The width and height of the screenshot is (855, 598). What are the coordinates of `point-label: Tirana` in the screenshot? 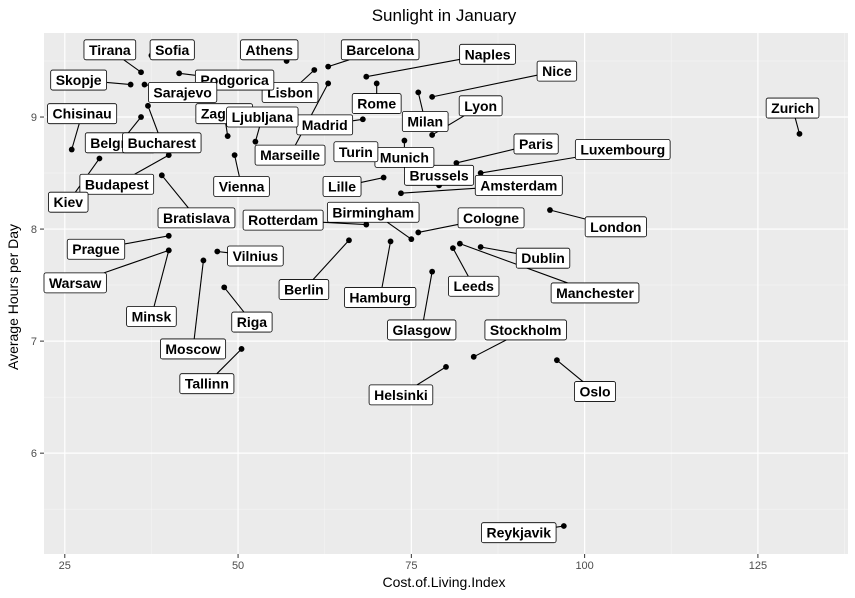 It's located at (110, 50).